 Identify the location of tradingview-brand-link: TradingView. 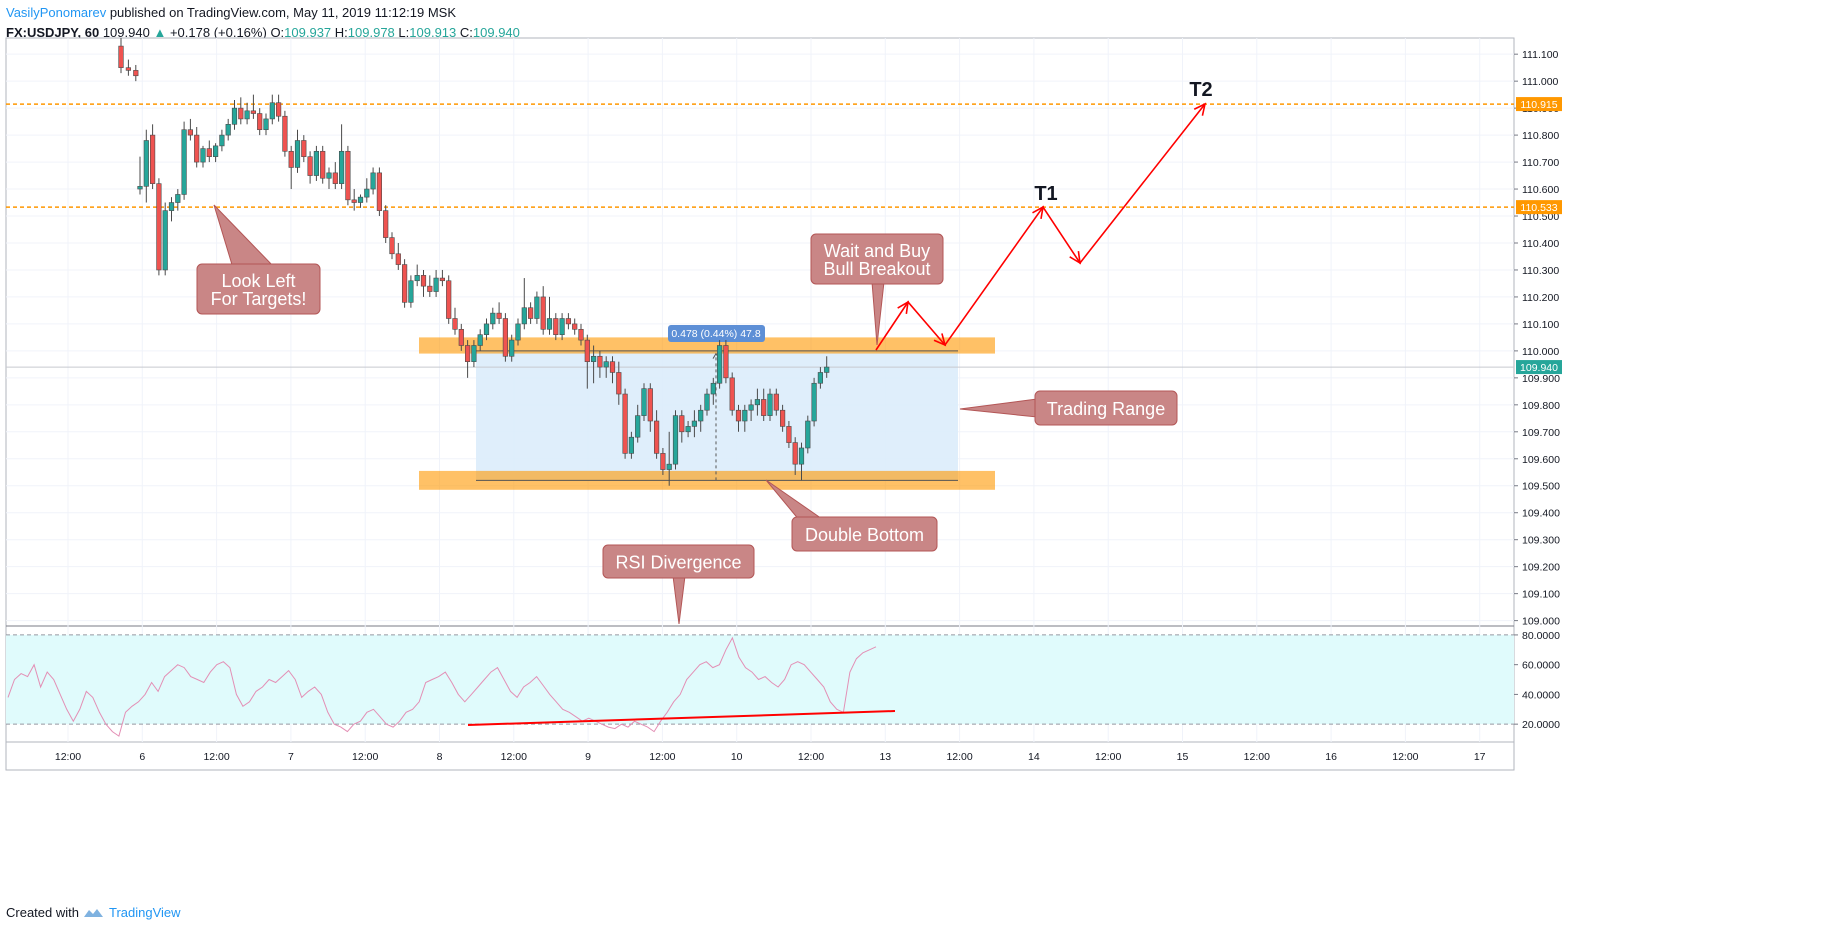
(144, 912).